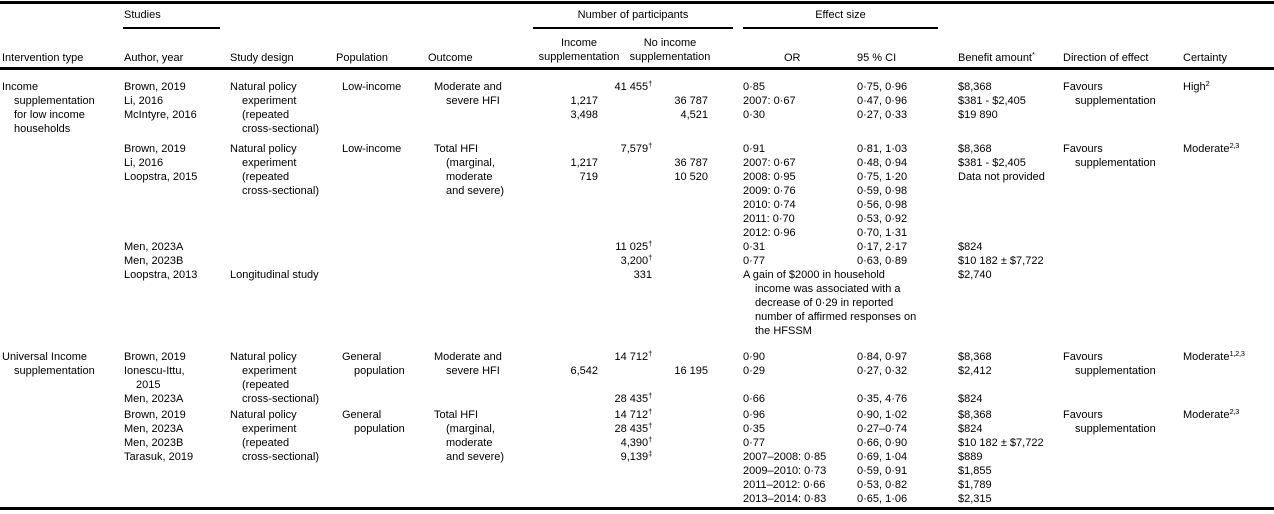 This screenshot has height=514, width=1274. I want to click on or-value: 2010: 0·74, so click(769, 205).